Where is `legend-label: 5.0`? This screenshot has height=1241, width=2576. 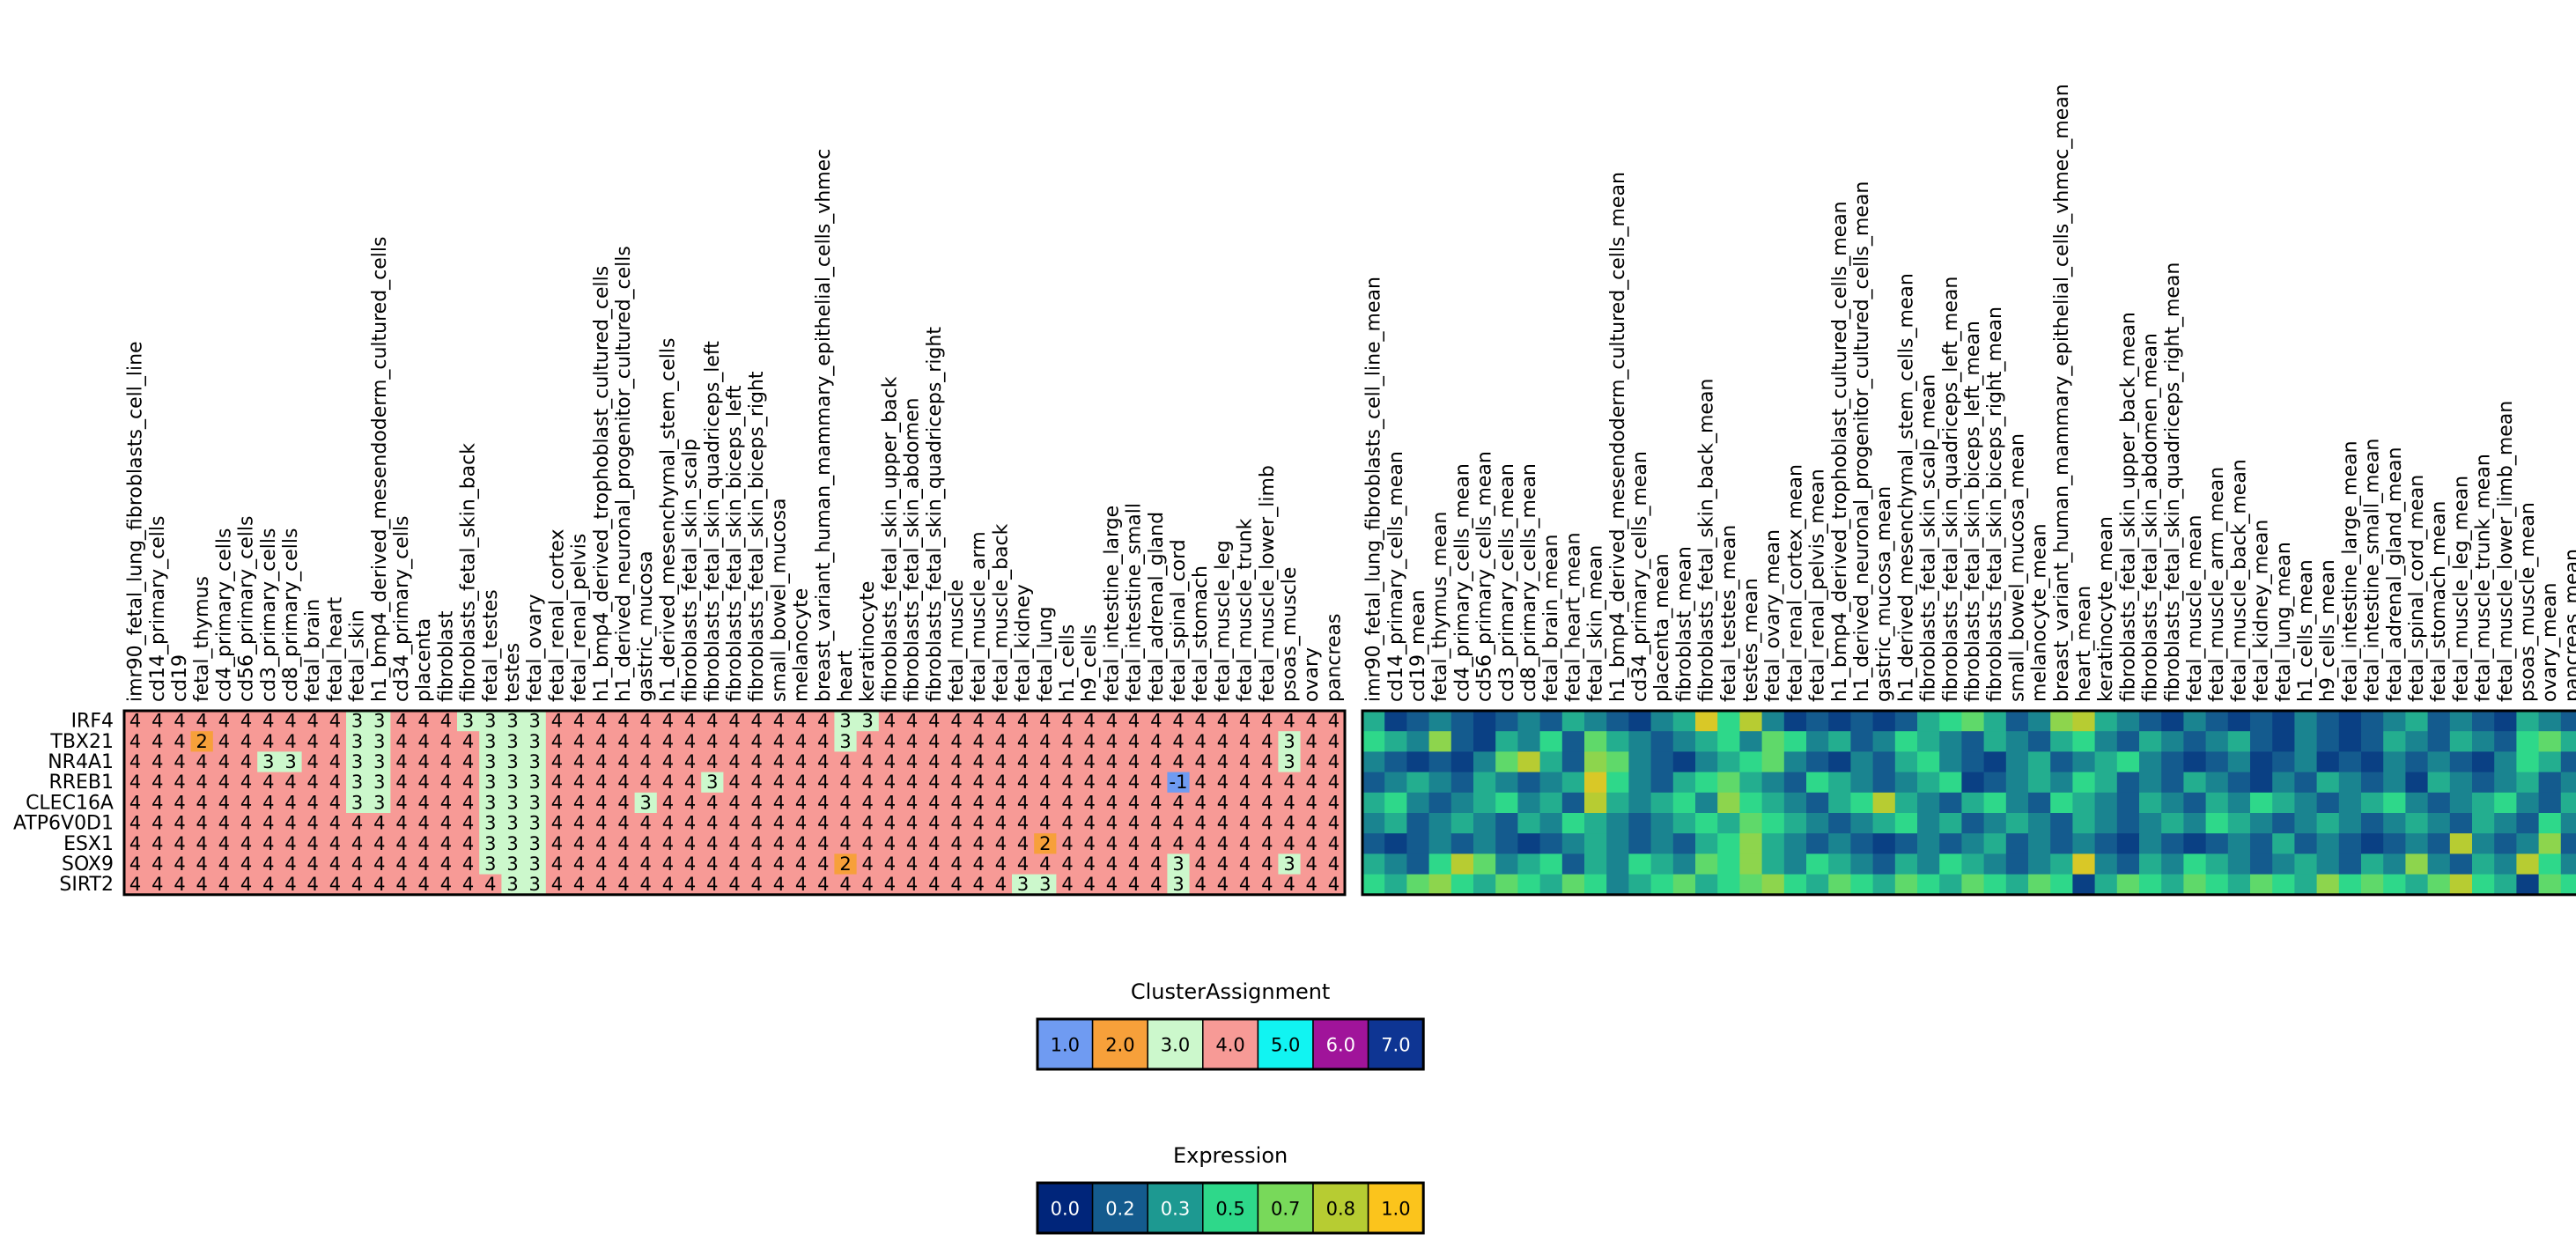 legend-label: 5.0 is located at coordinates (1285, 1045).